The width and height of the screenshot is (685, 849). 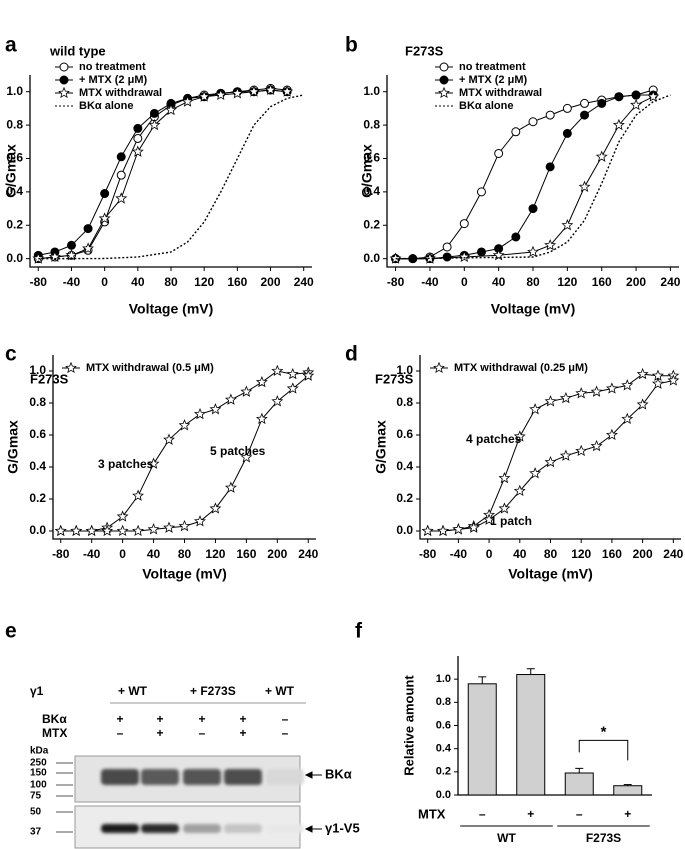 I want to click on chart-title: F273S, so click(x=424, y=50).